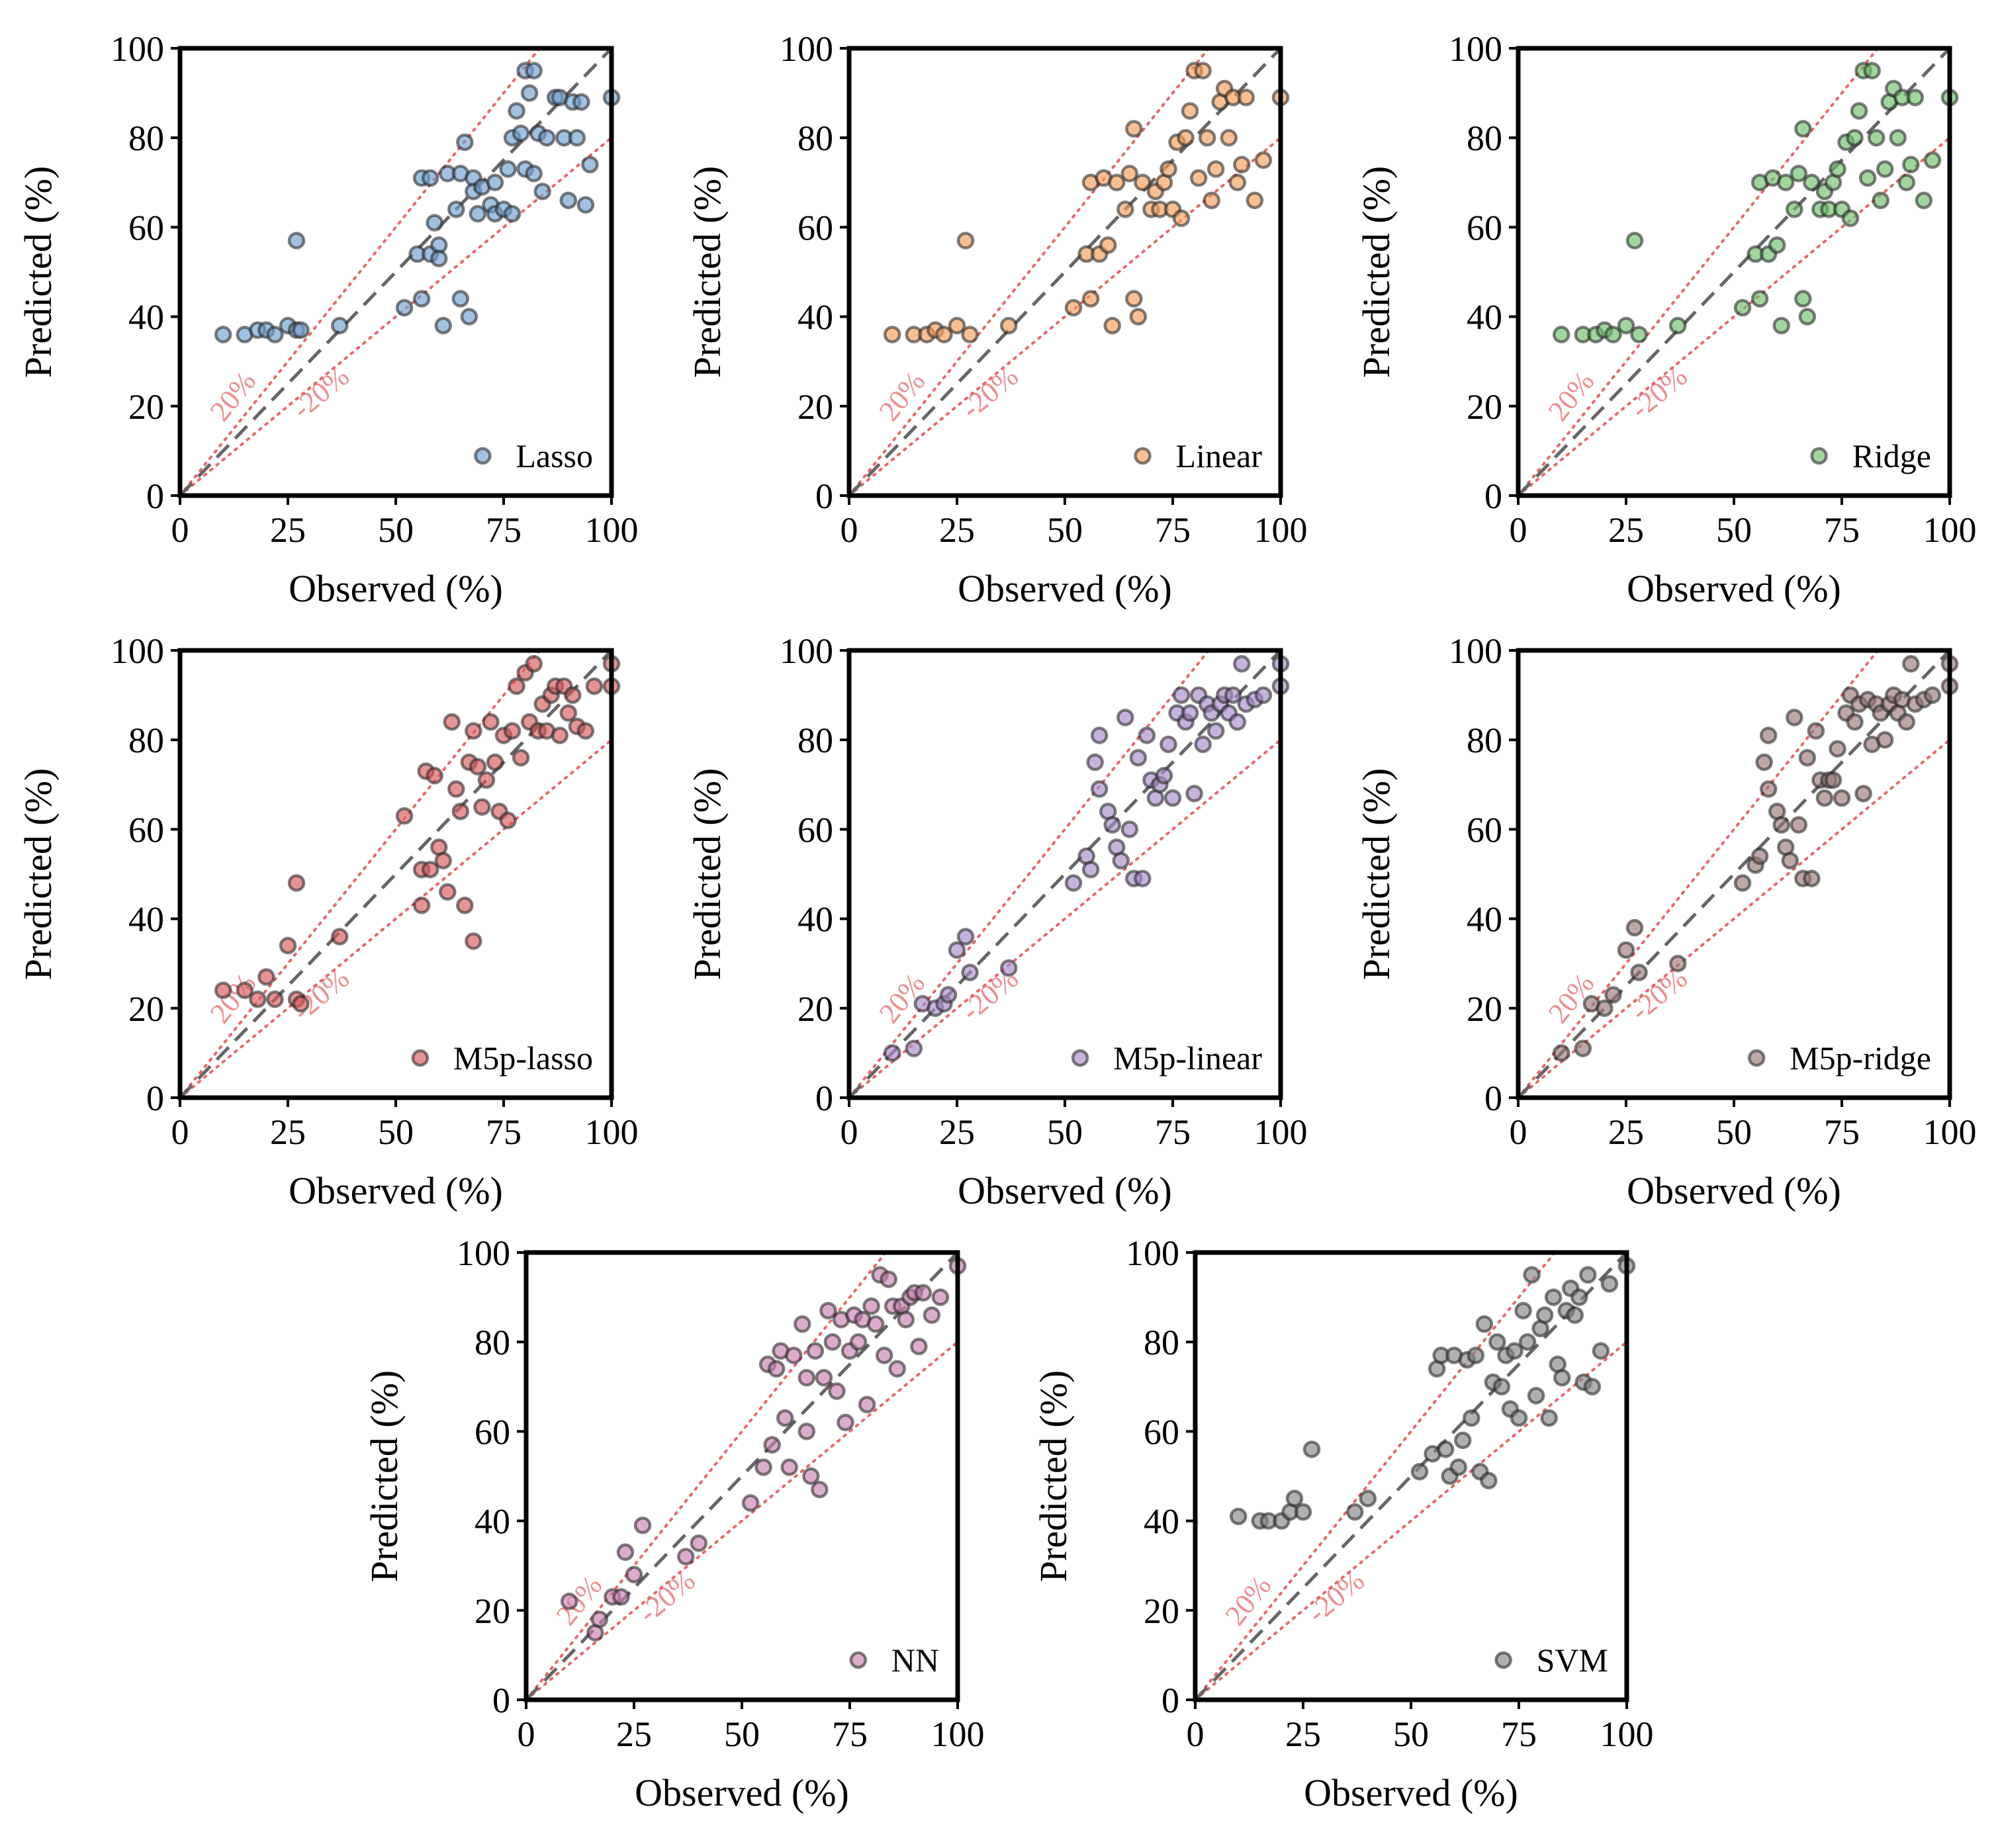 The image size is (2000, 1848). I want to click on y-tick-label: 100, so click(806, 49).